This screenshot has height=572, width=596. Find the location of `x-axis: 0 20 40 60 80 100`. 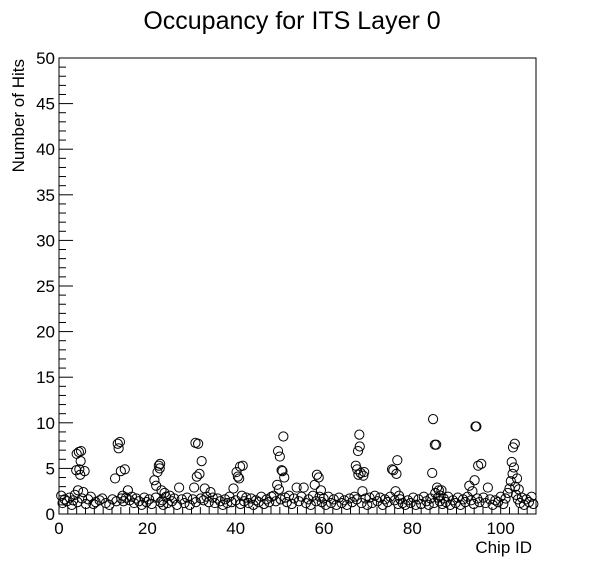

x-axis: 0 20 40 60 80 100 is located at coordinates (295, 519).